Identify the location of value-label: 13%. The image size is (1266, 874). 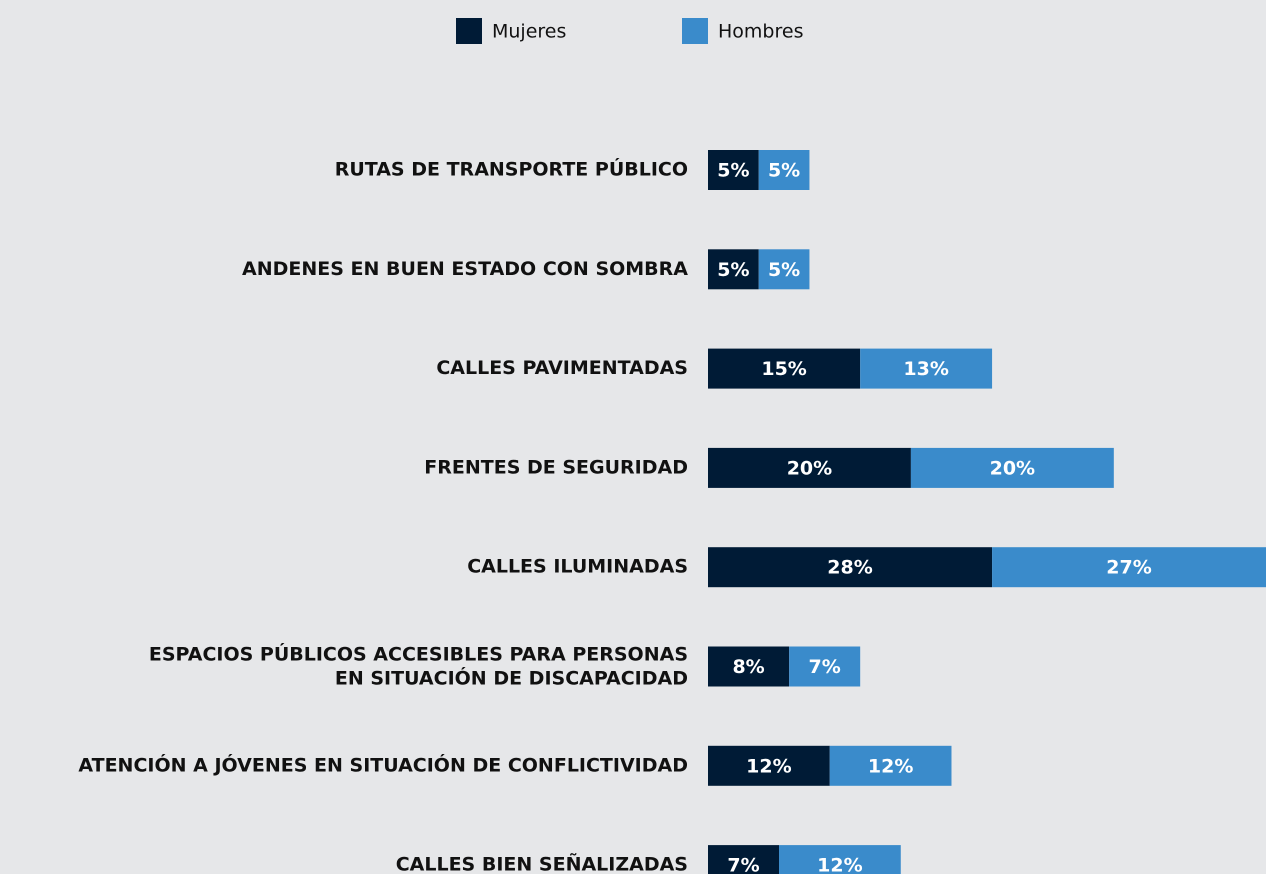
(925, 369).